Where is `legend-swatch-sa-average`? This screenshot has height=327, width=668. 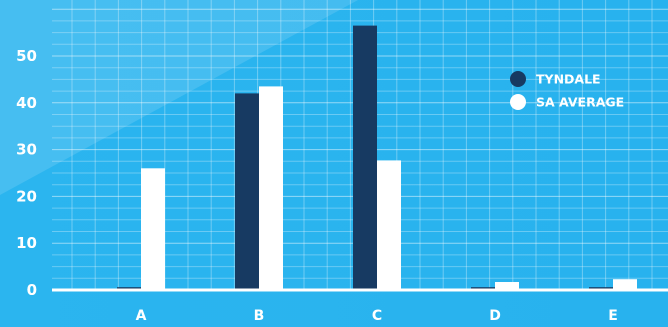
legend-swatch-sa-average is located at coordinates (518, 102).